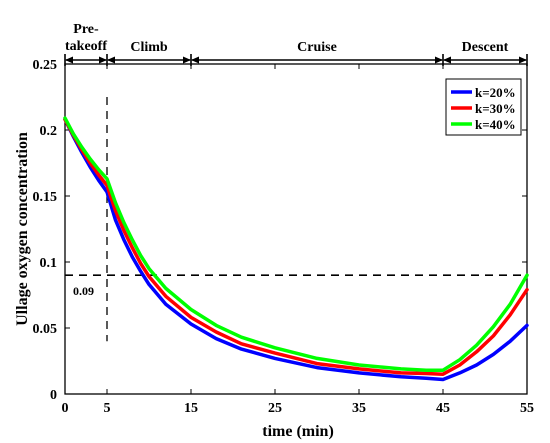 This screenshot has height=443, width=550. I want to click on threshold-label: 0.09, so click(83, 291).